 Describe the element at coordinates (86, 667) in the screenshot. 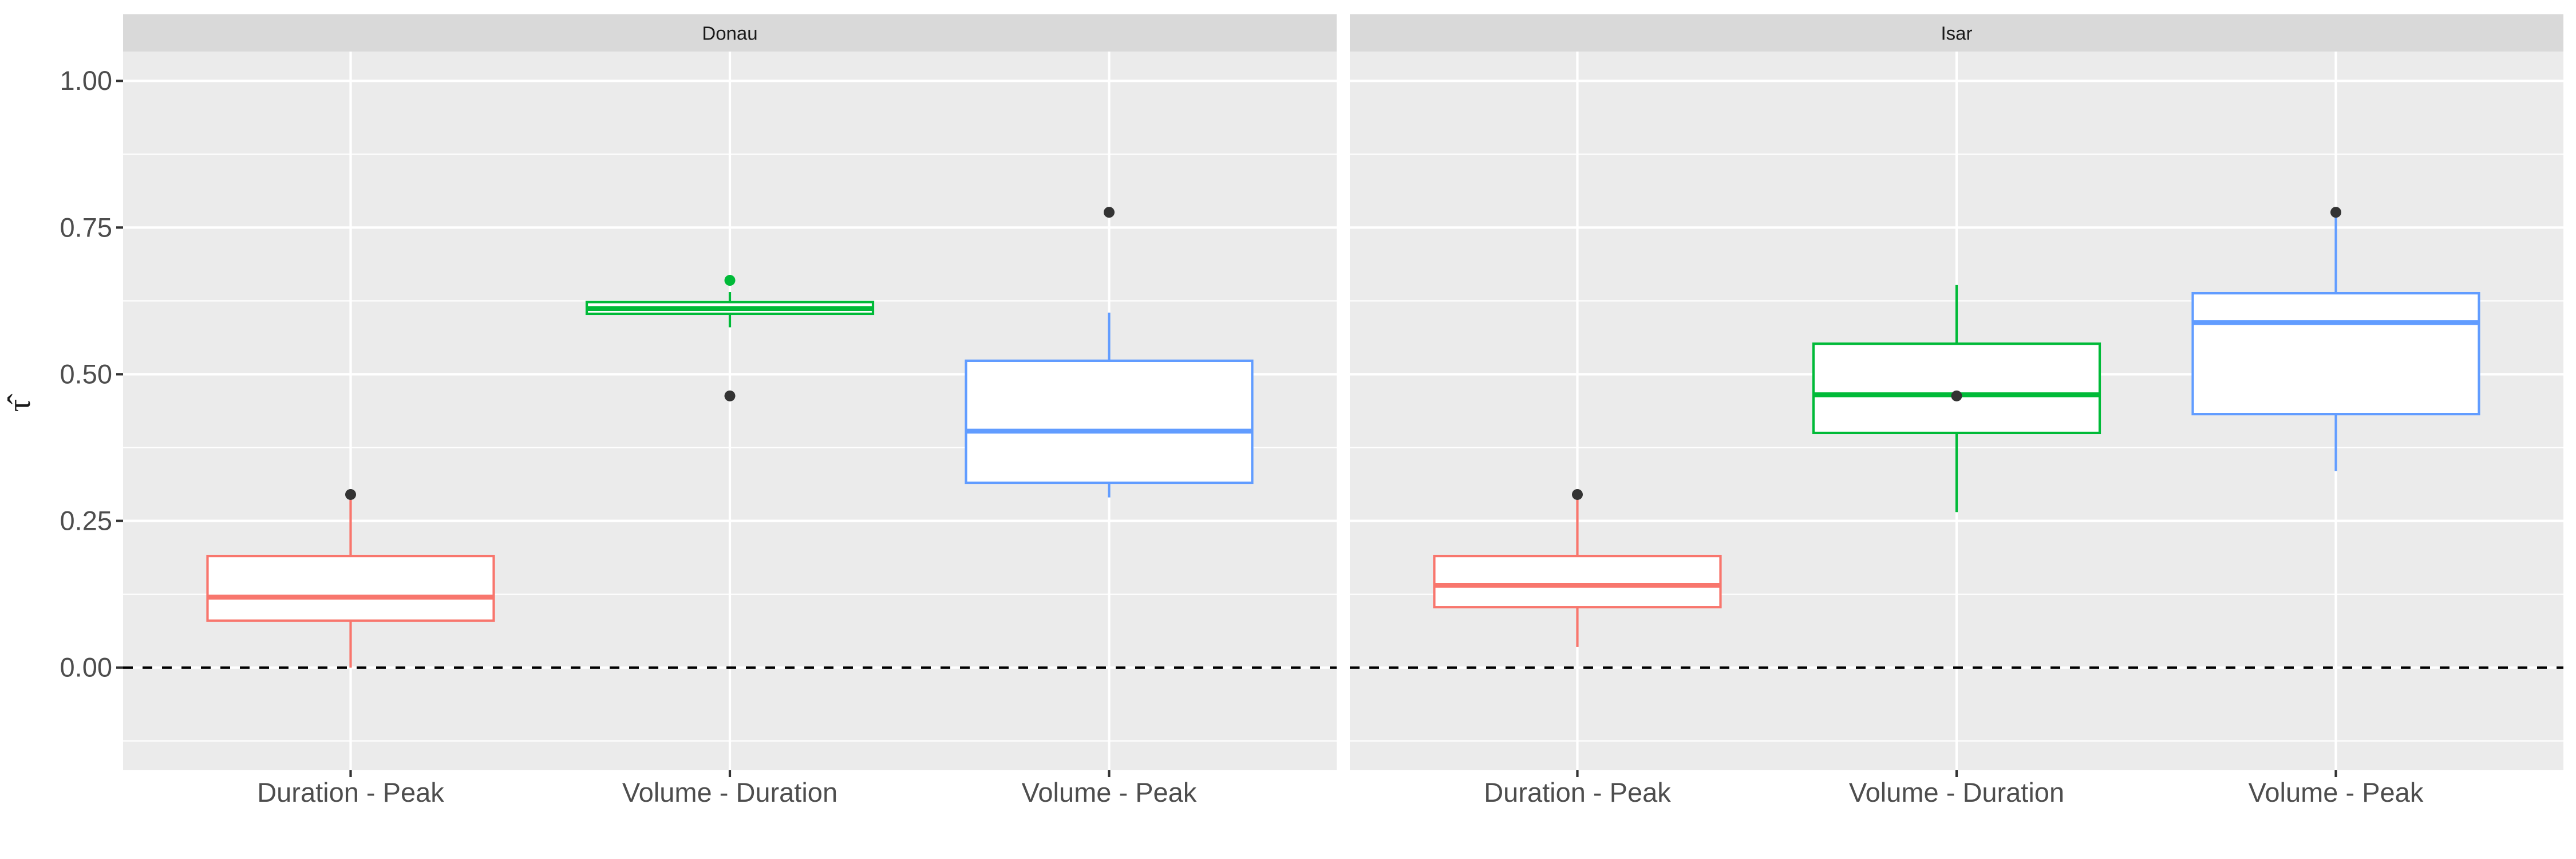

I see `y-tick-label: 0.00` at that location.